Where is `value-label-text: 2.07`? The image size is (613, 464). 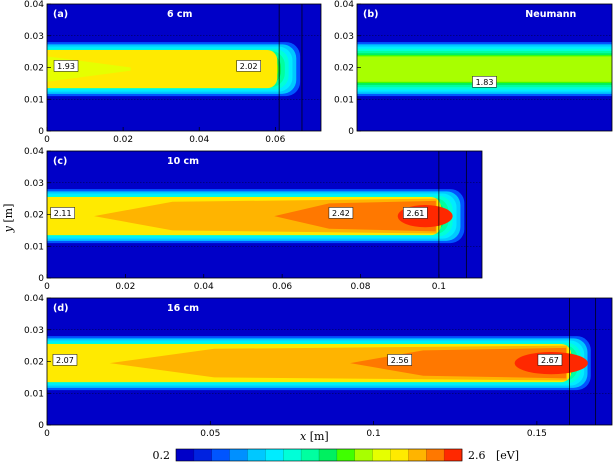
value-label-text: 2.07 is located at coordinates (65, 360).